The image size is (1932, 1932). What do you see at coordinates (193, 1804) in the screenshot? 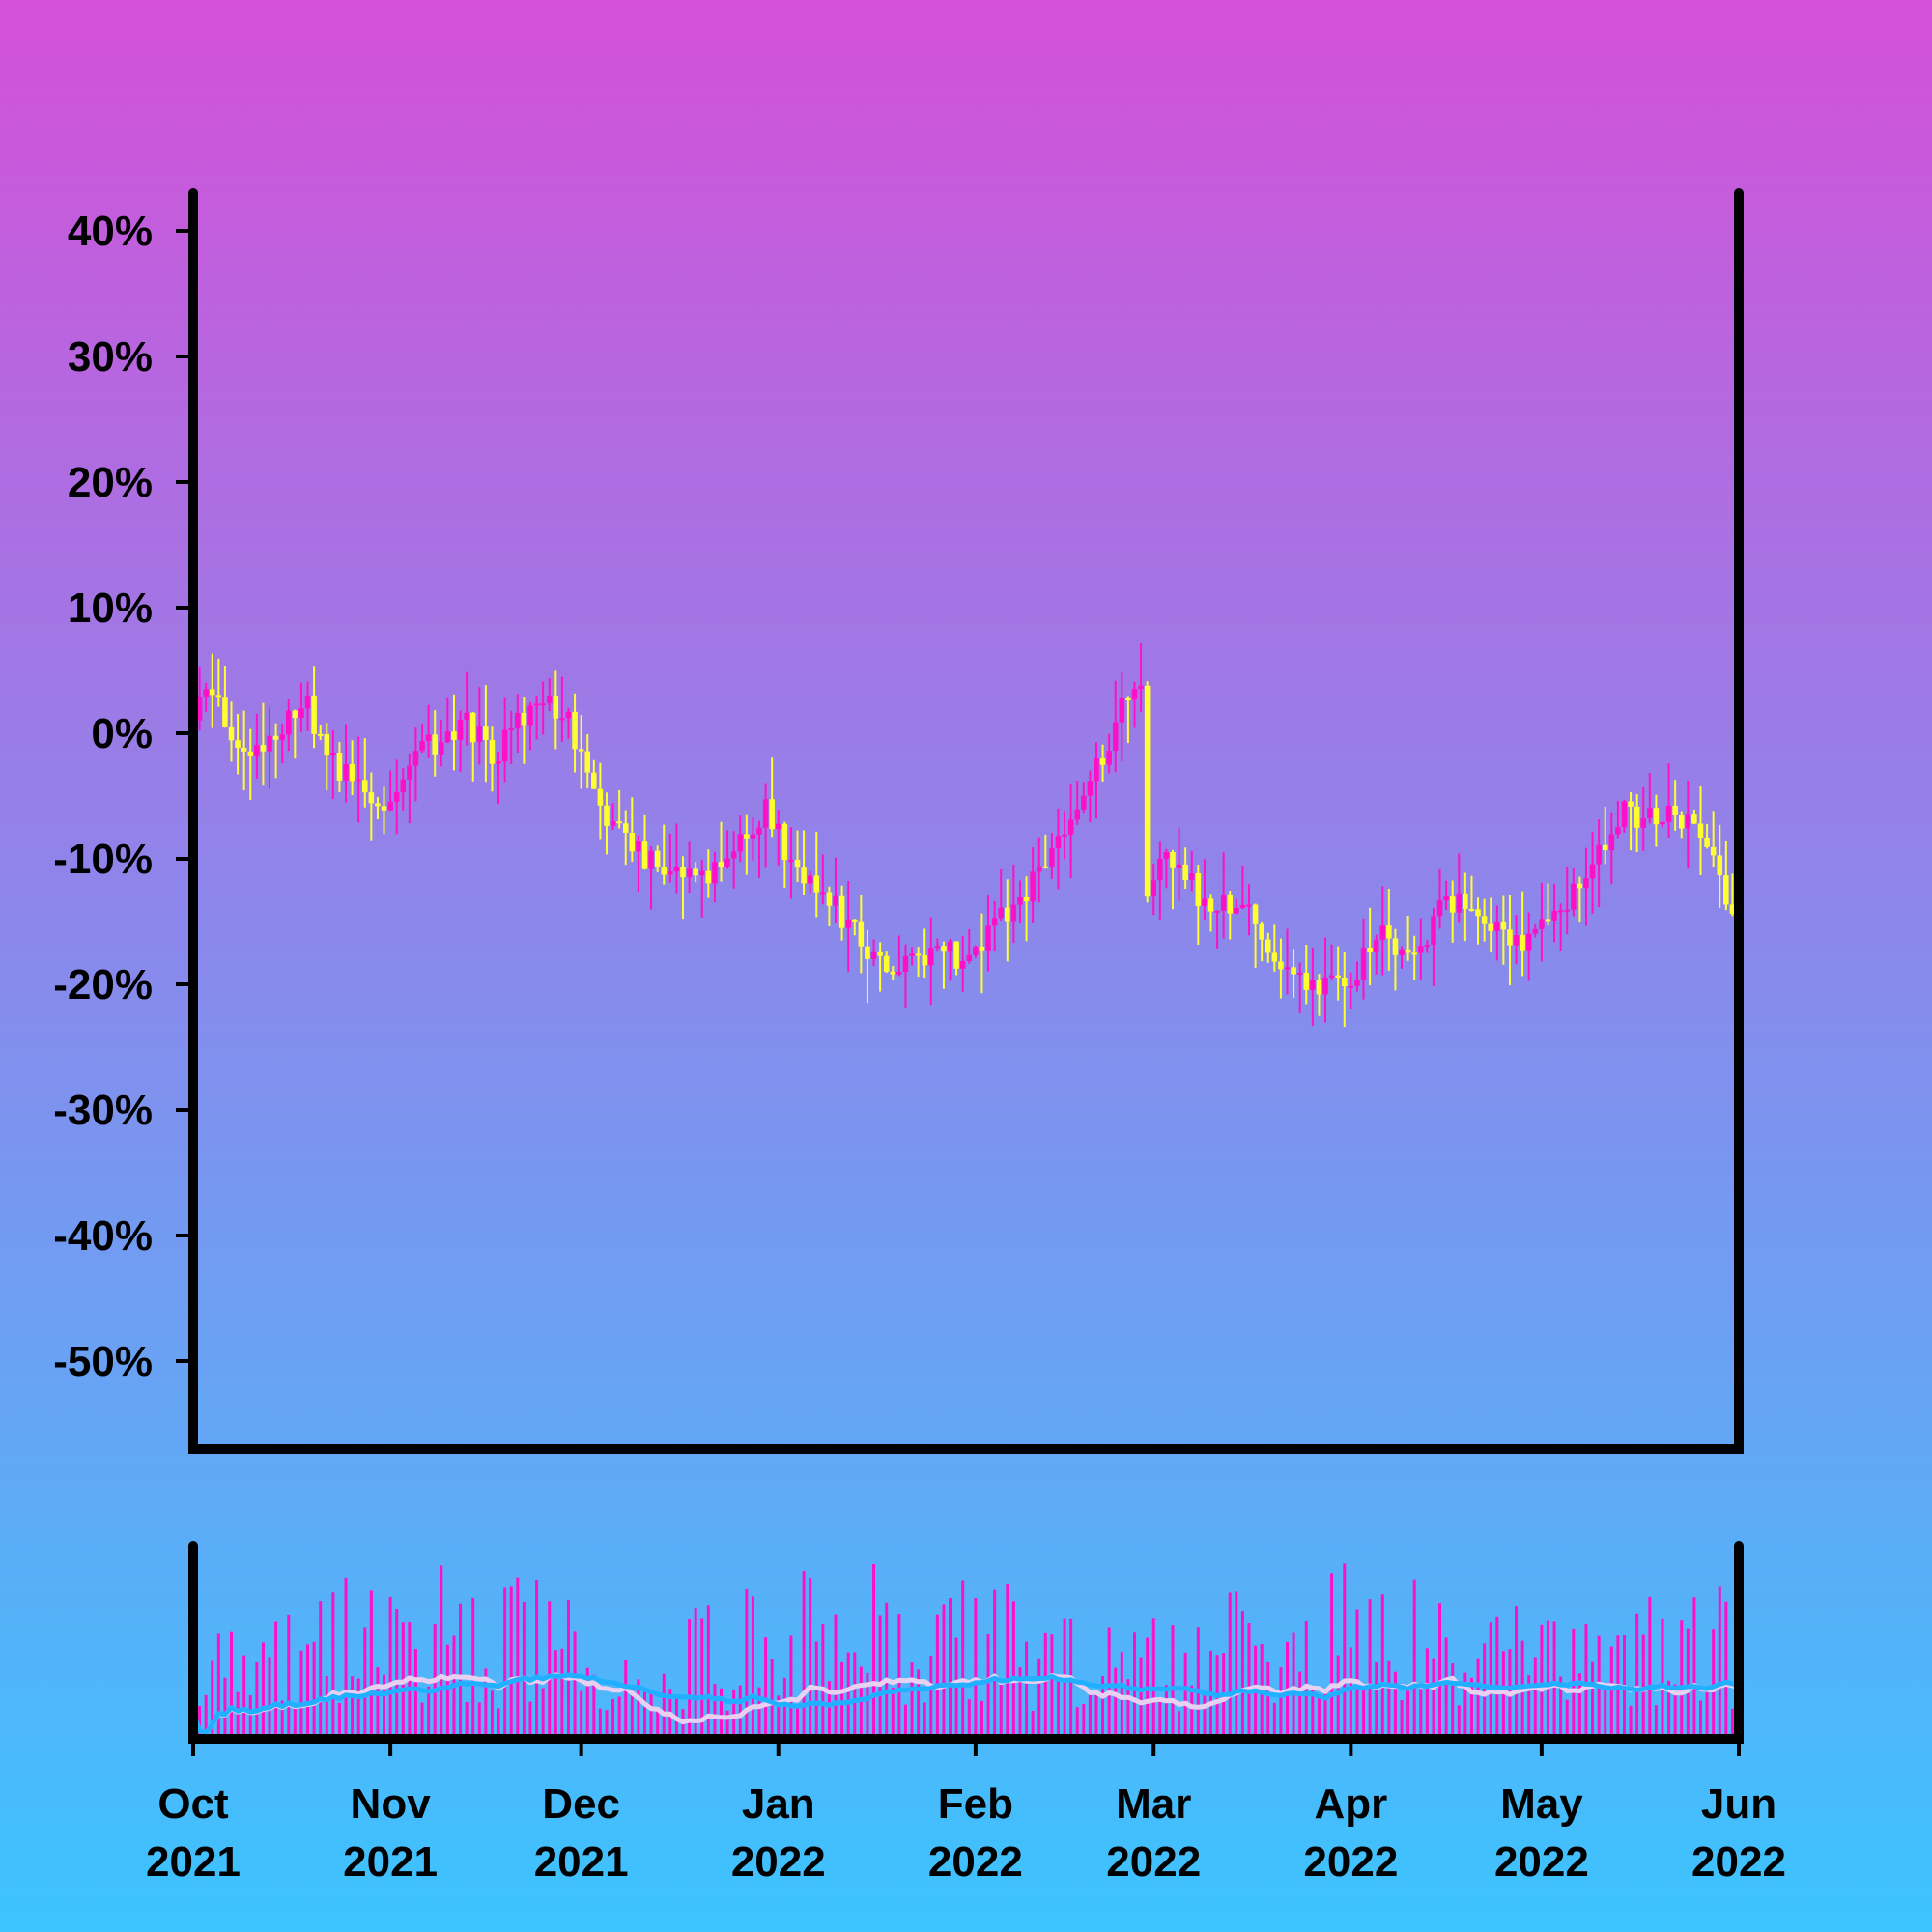
I see `x-tick-month: Oct` at bounding box center [193, 1804].